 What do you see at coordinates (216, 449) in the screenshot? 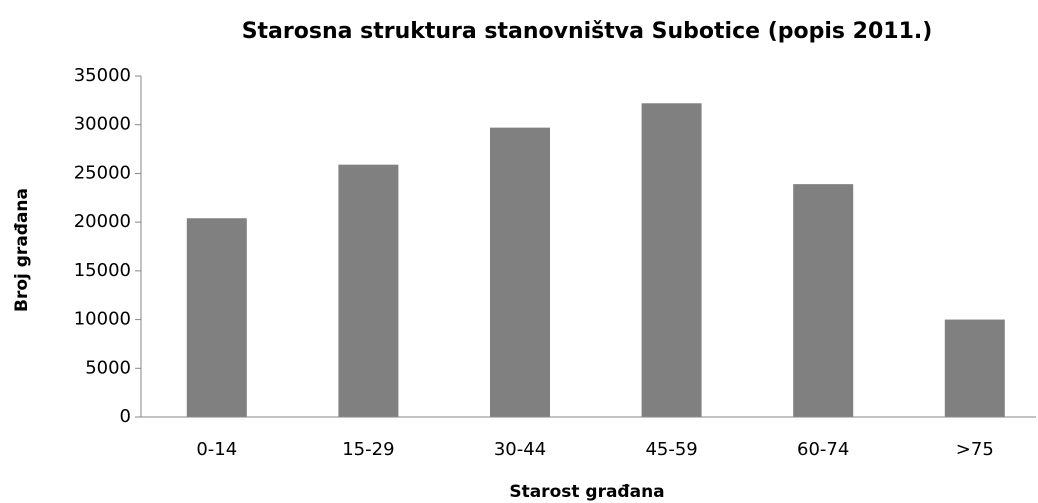
I see `x-tick-label: 0-14` at bounding box center [216, 449].